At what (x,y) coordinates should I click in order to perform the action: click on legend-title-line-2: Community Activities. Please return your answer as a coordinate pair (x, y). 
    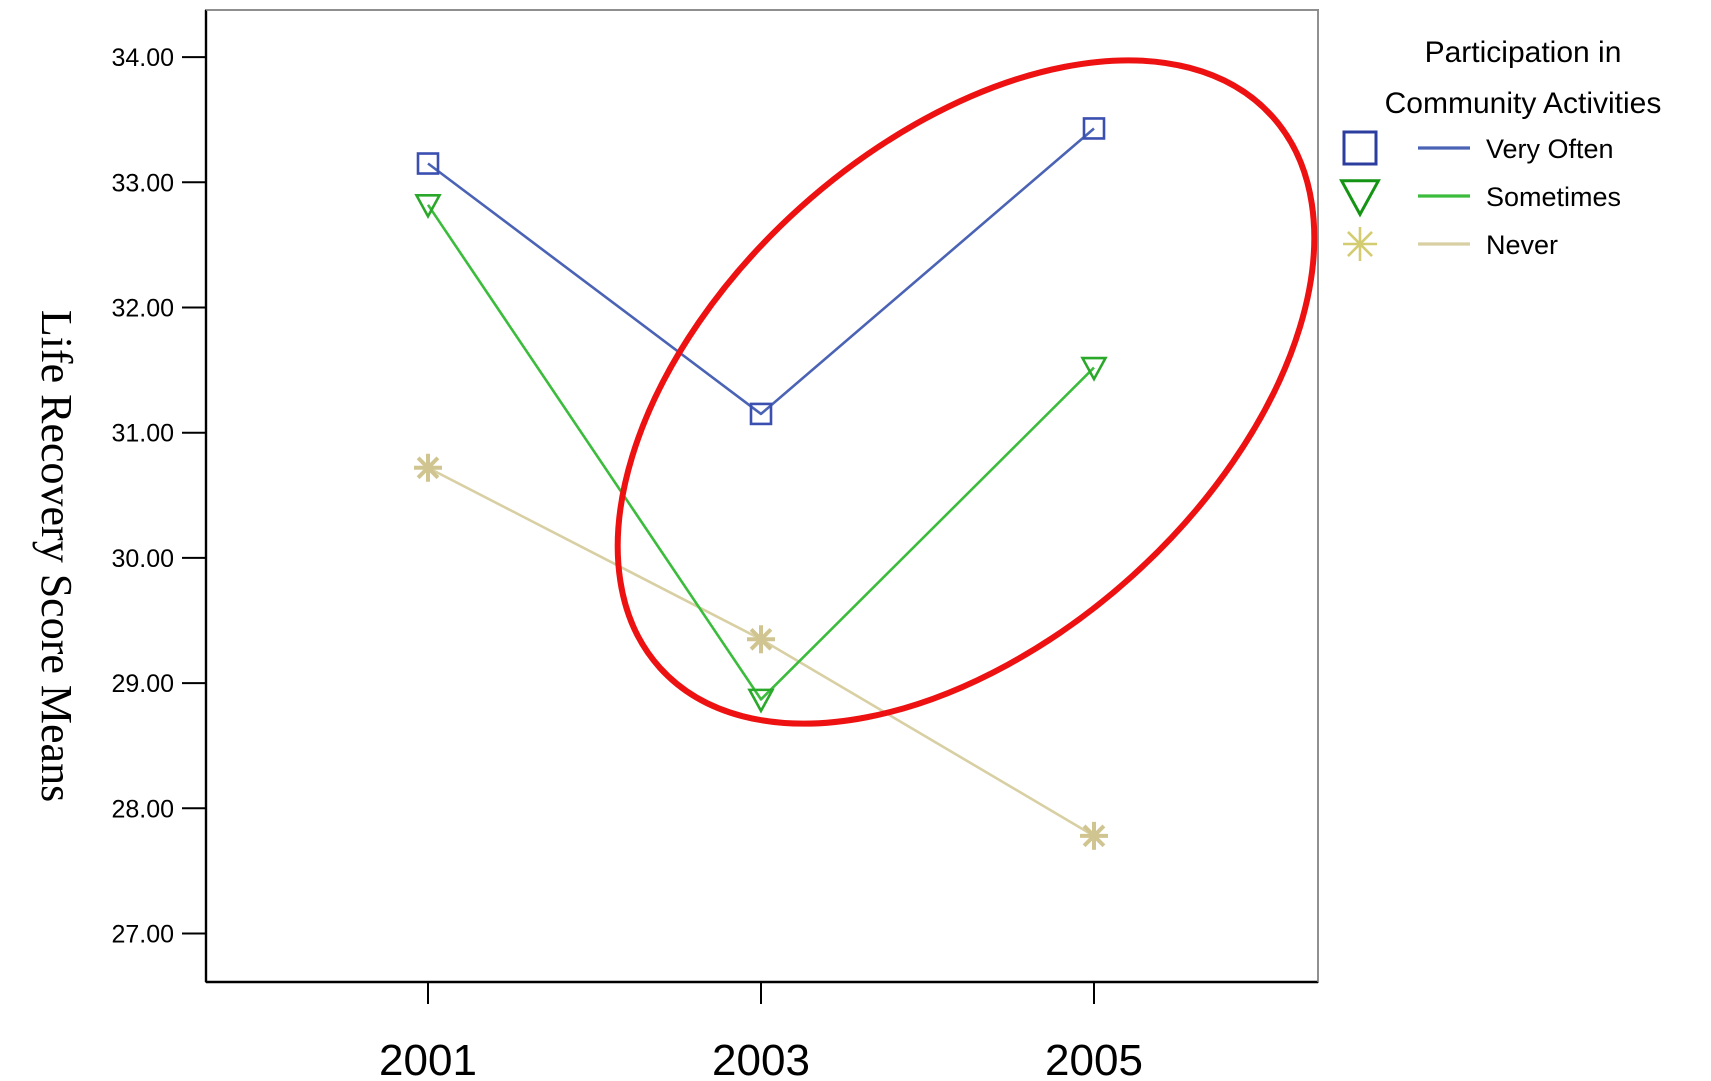
    Looking at the image, I should click on (1523, 103).